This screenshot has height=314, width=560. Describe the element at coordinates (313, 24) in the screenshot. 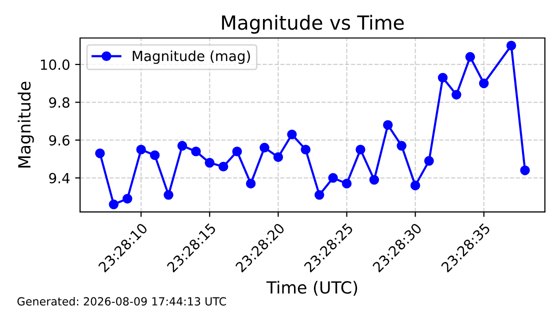

I see `chart-title: Magnitude vs Time` at that location.